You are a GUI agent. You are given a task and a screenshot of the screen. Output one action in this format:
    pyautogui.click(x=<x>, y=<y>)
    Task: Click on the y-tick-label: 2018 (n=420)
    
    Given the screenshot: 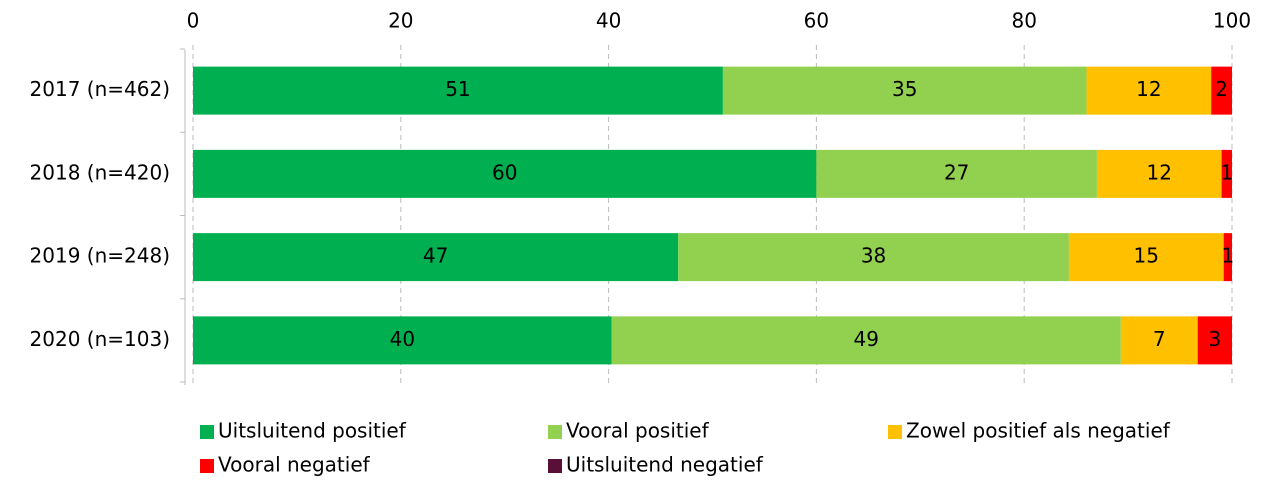 What is the action you would take?
    pyautogui.click(x=100, y=172)
    